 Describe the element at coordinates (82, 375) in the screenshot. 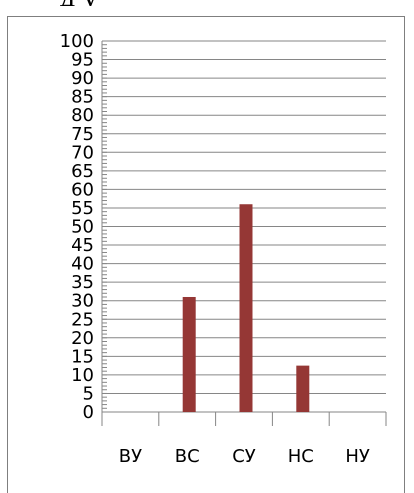

I see `y-tick-label: 10` at that location.